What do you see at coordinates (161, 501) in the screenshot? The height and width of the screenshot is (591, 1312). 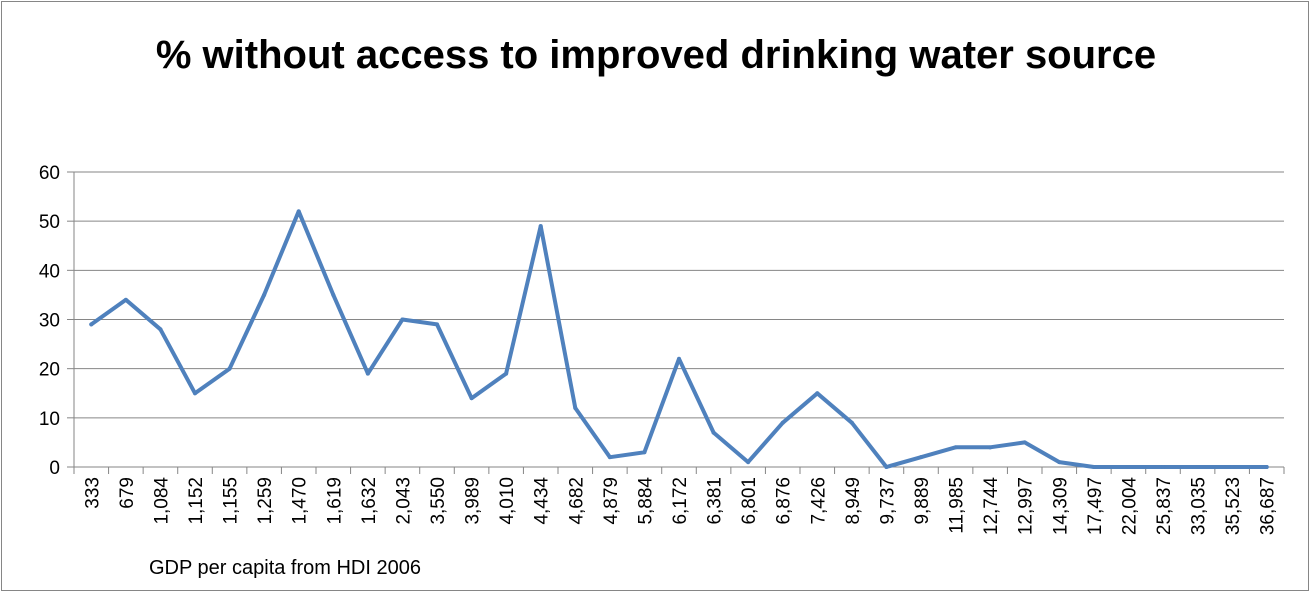 I see `x-tick-label: 1,084` at bounding box center [161, 501].